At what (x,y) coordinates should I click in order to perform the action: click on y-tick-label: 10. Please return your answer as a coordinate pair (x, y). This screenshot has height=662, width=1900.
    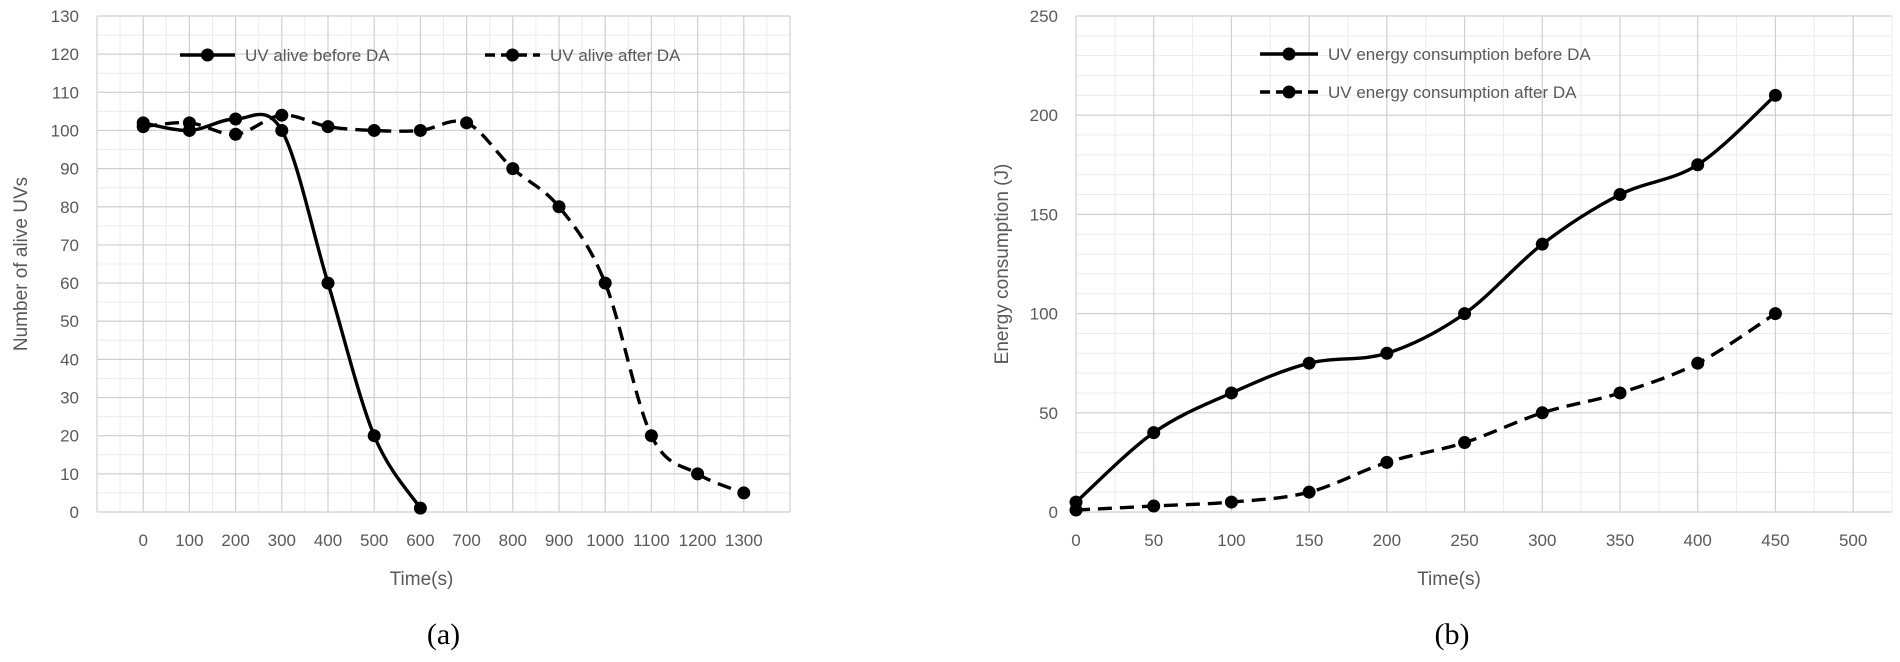
    Looking at the image, I should click on (69, 474).